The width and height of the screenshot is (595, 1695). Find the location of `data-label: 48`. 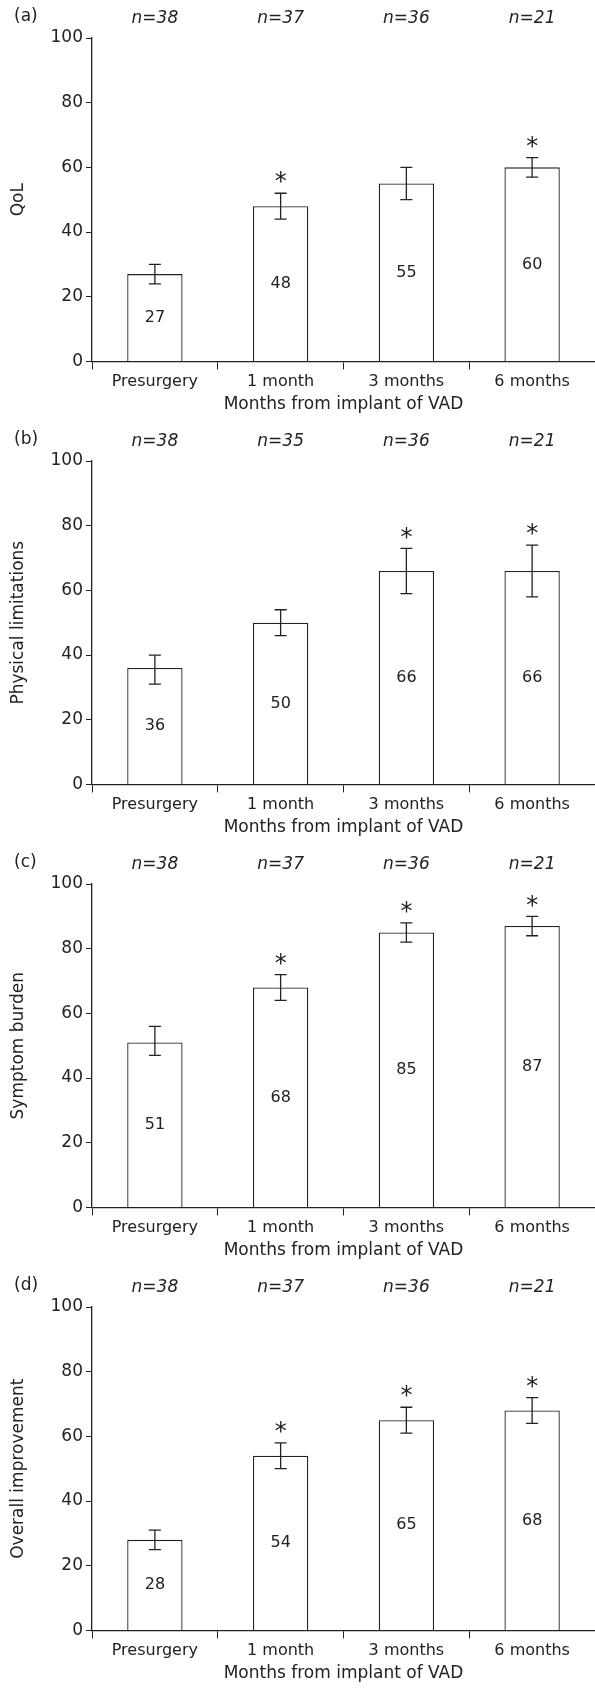

data-label: 48 is located at coordinates (280, 282).